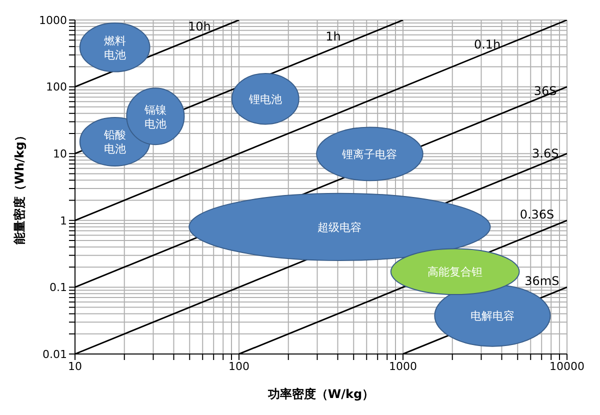 The height and width of the screenshot is (415, 600). Describe the element at coordinates (492, 315) in the screenshot. I see `annotation: 电解电容` at that location.